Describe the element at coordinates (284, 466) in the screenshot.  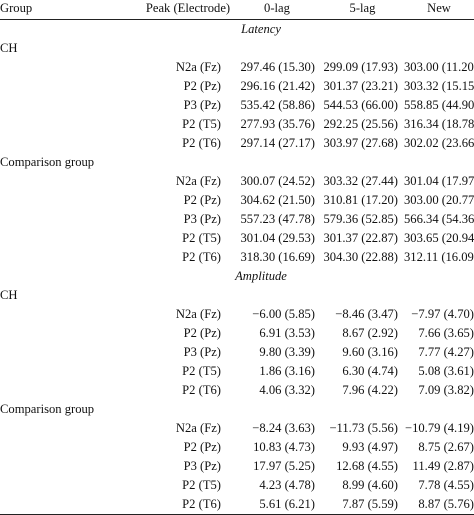
I see `value-0-lag-cell: 17.97 (5.25)` at that location.